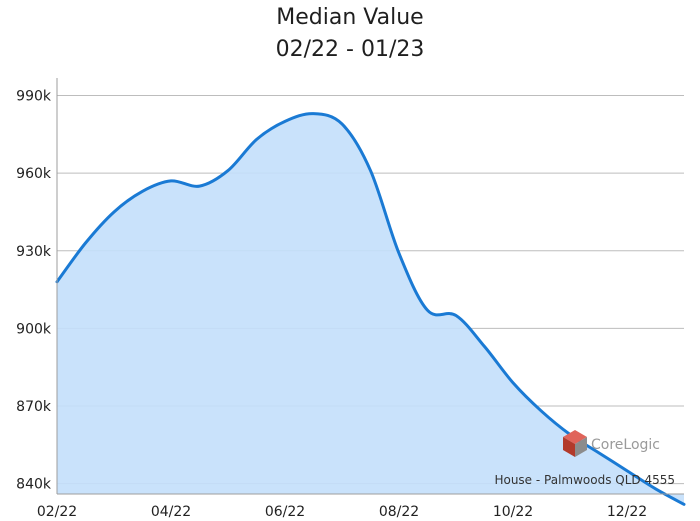  Describe the element at coordinates (34, 174) in the screenshot. I see `y-tick-label: 960k` at that location.